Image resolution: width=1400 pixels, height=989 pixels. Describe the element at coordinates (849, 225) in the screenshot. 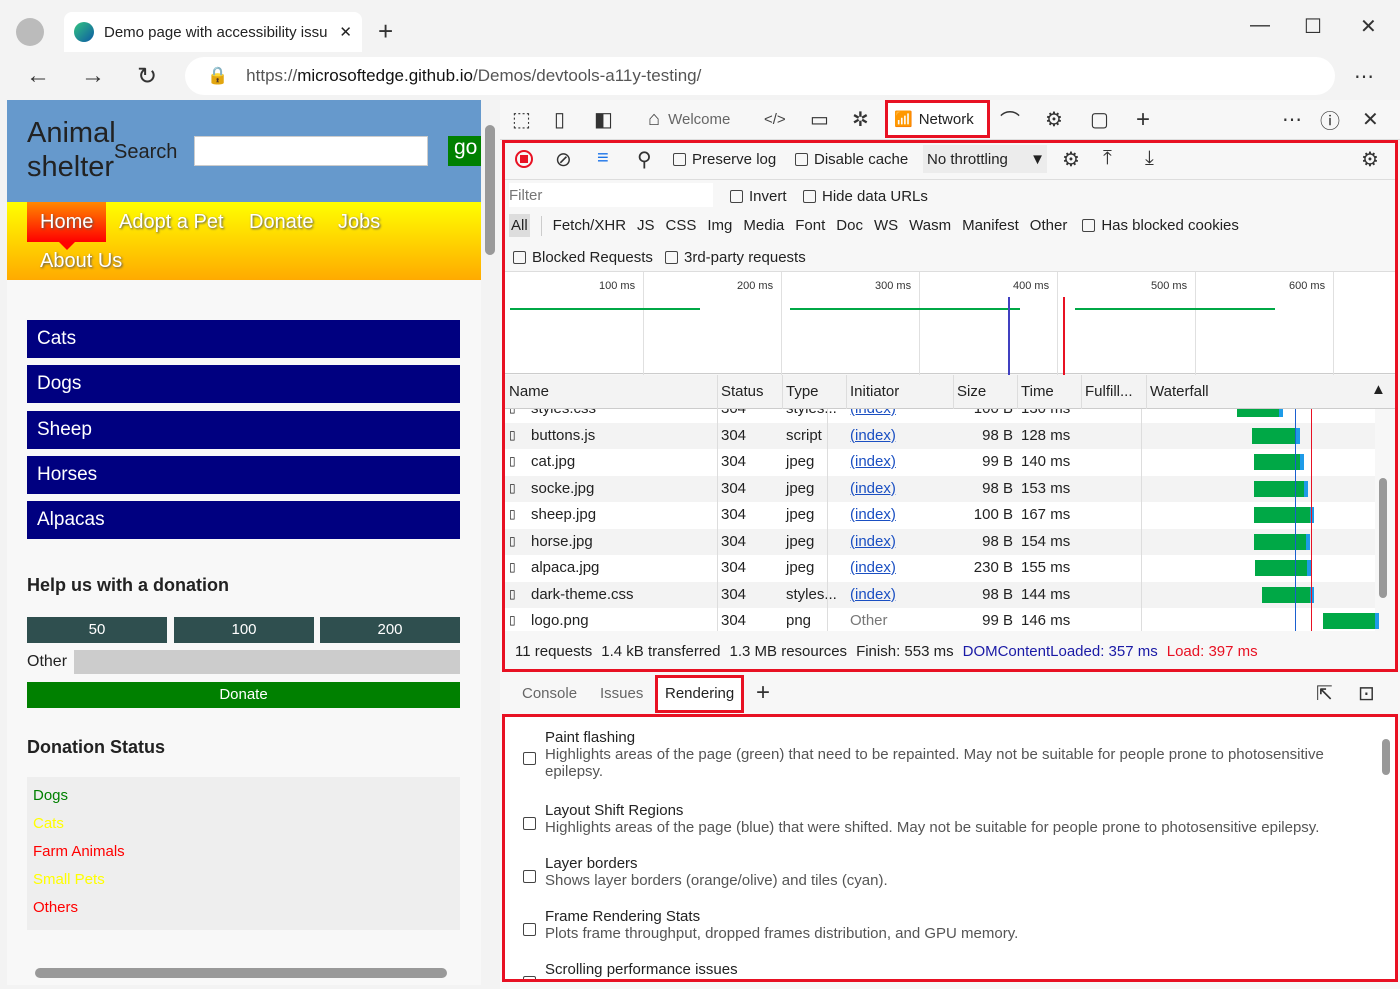

I see `type-doc: Doc` at that location.